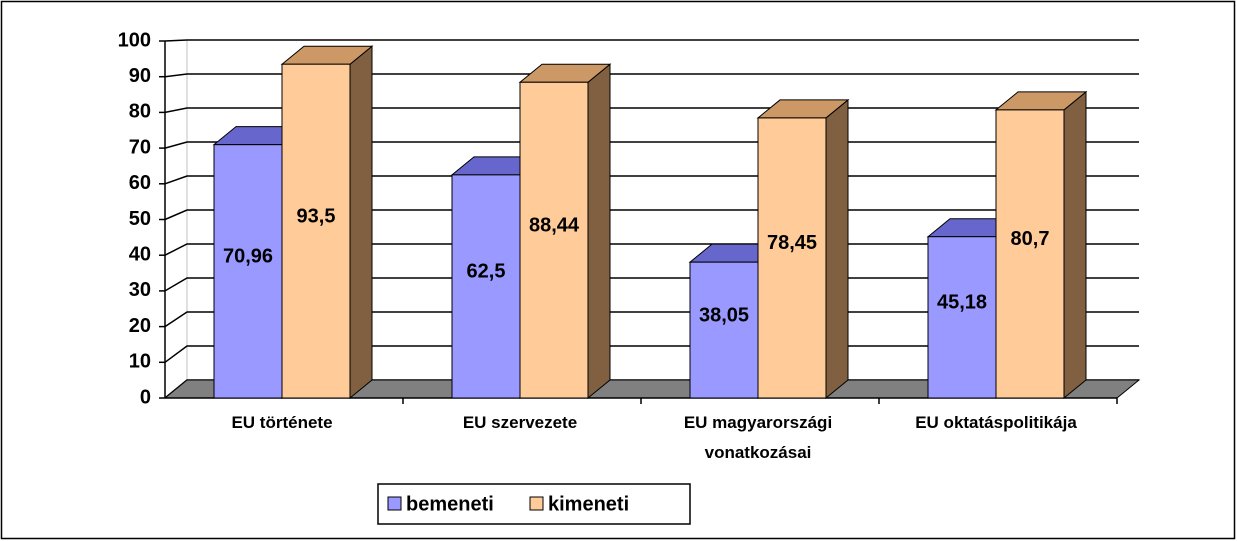 This screenshot has width=1237, height=541. What do you see at coordinates (554, 225) in the screenshot?
I see `data-label: 88,44` at bounding box center [554, 225].